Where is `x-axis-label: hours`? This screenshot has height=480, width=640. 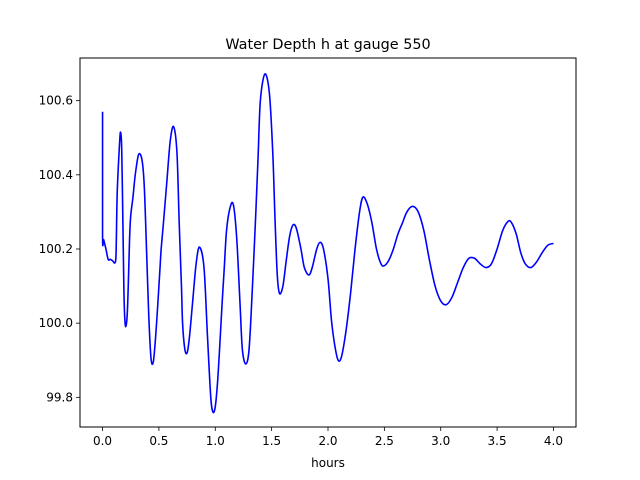
x-axis-label: hours is located at coordinates (328, 463).